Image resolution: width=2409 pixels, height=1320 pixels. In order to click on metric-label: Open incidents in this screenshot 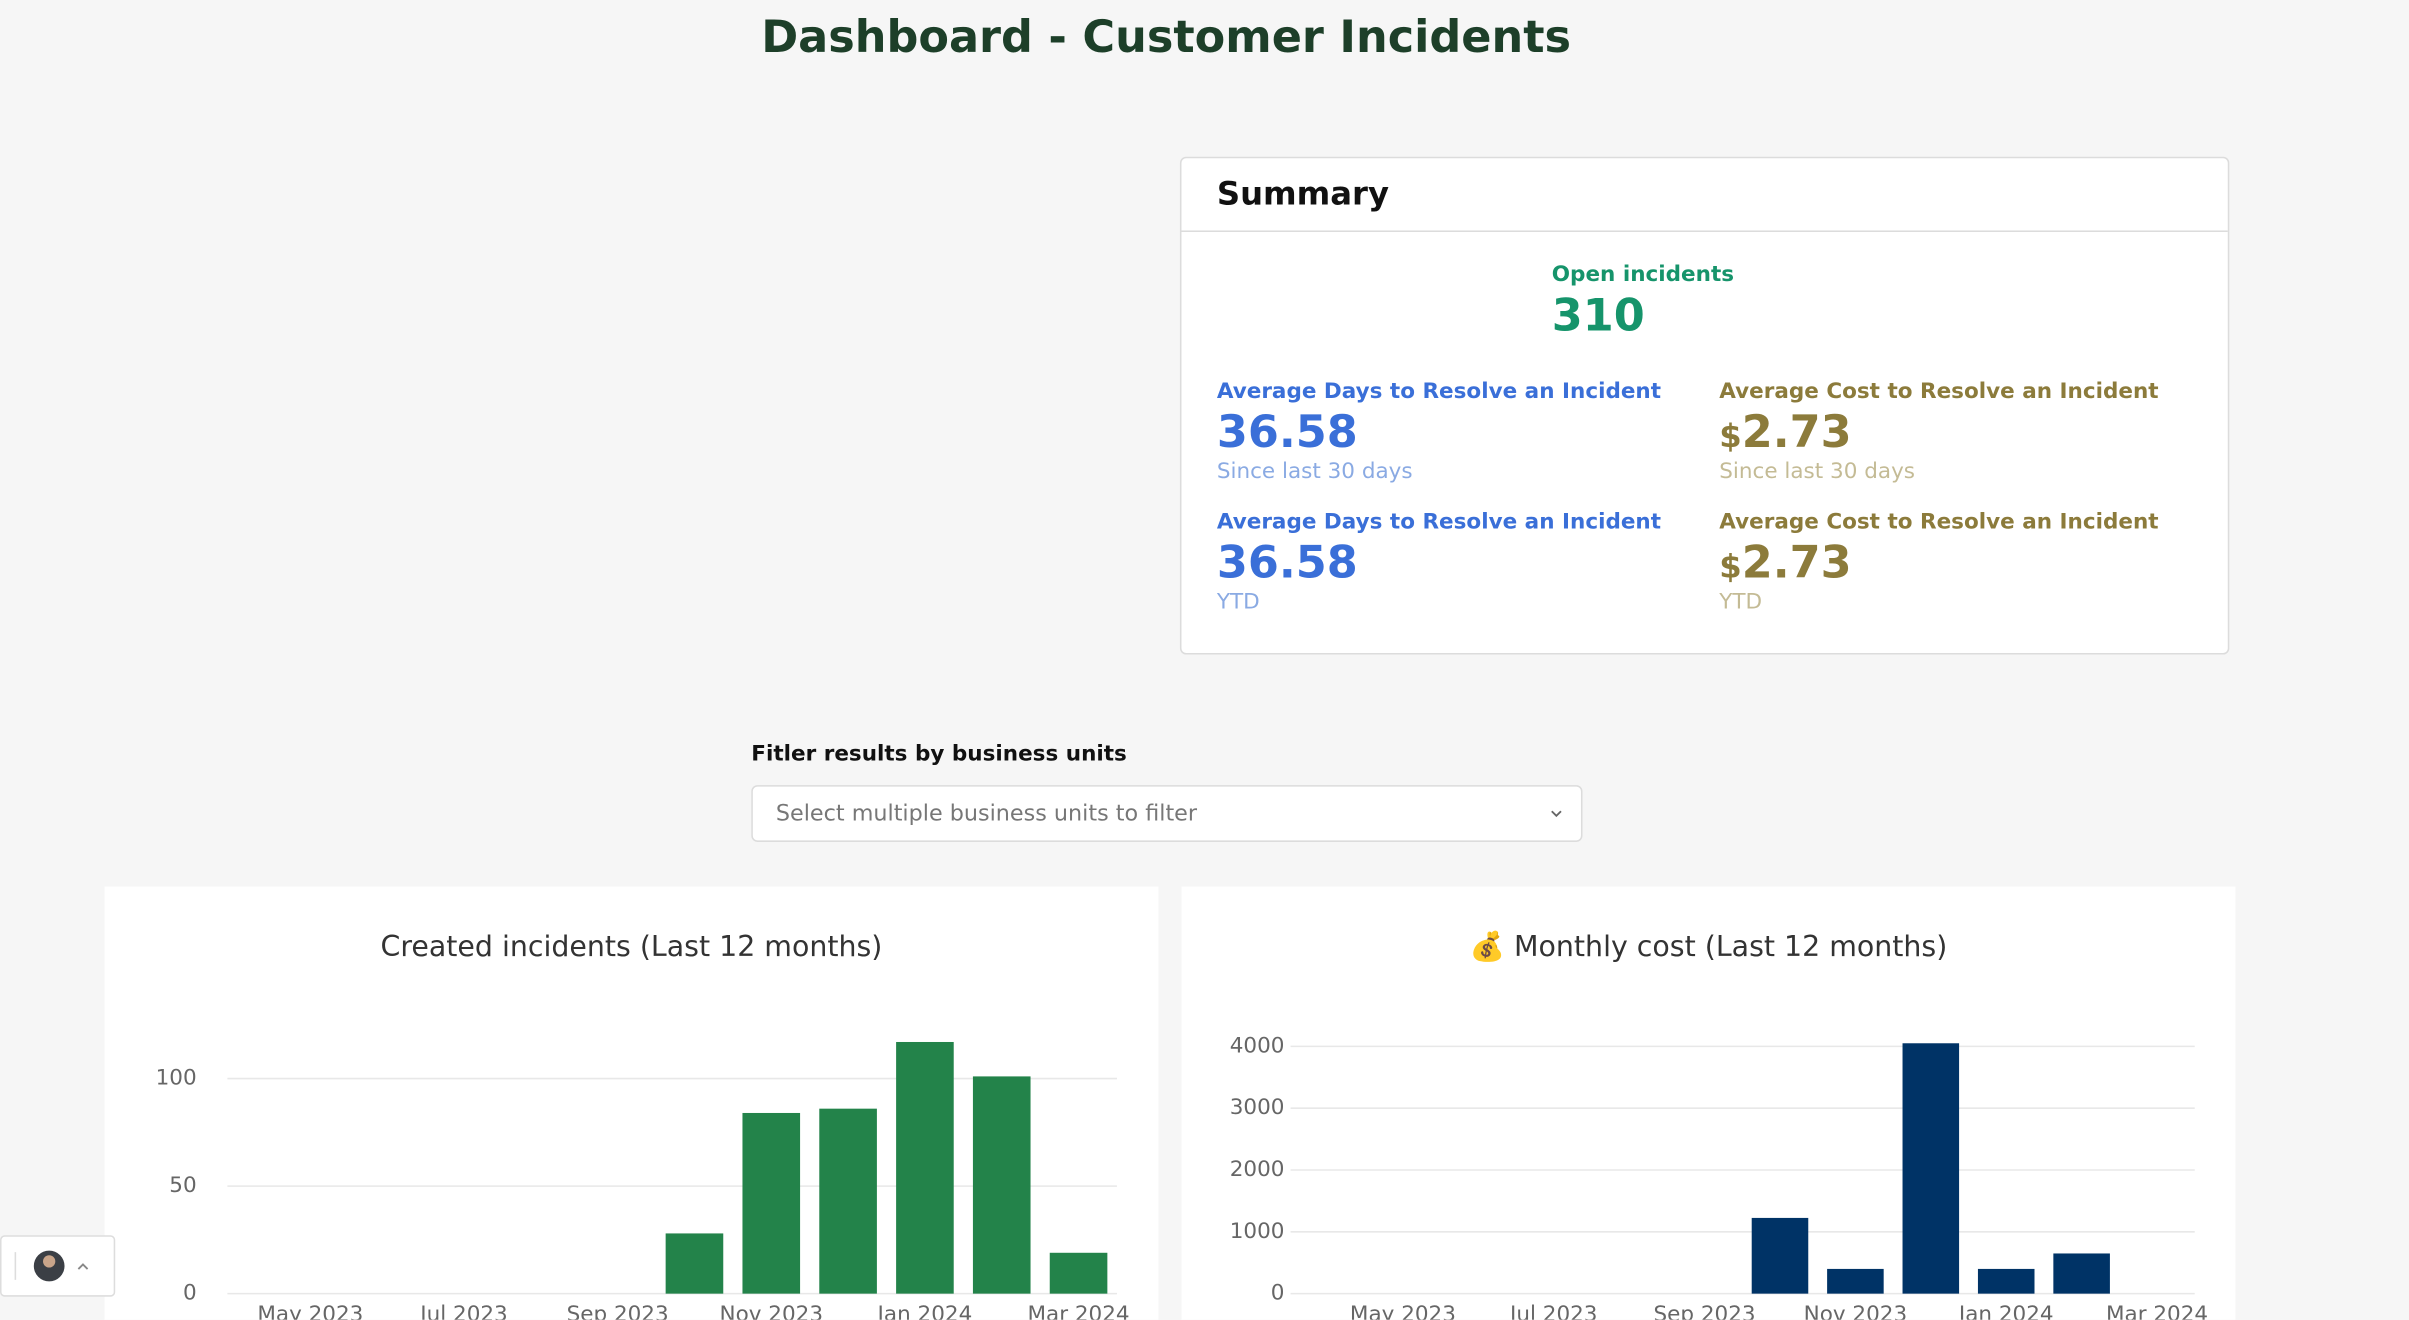, I will do `click(1643, 275)`.